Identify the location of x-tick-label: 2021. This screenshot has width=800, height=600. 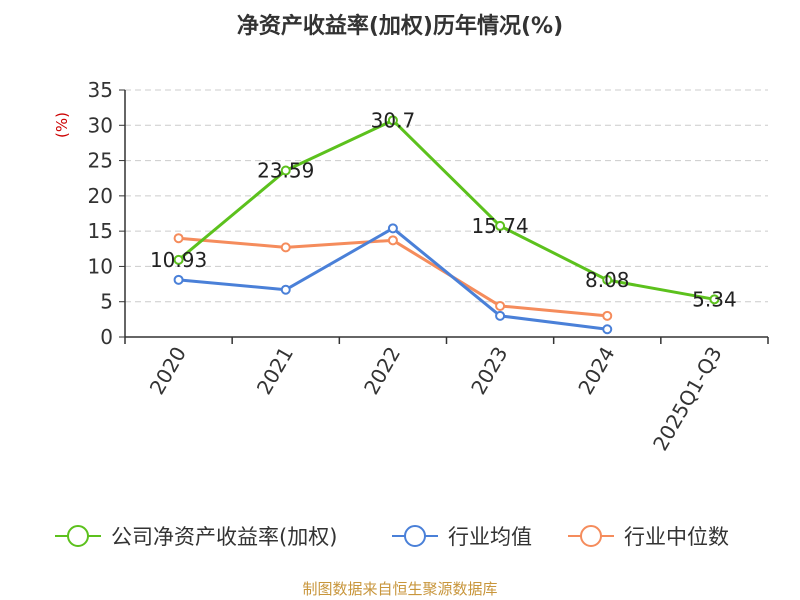
(275, 371).